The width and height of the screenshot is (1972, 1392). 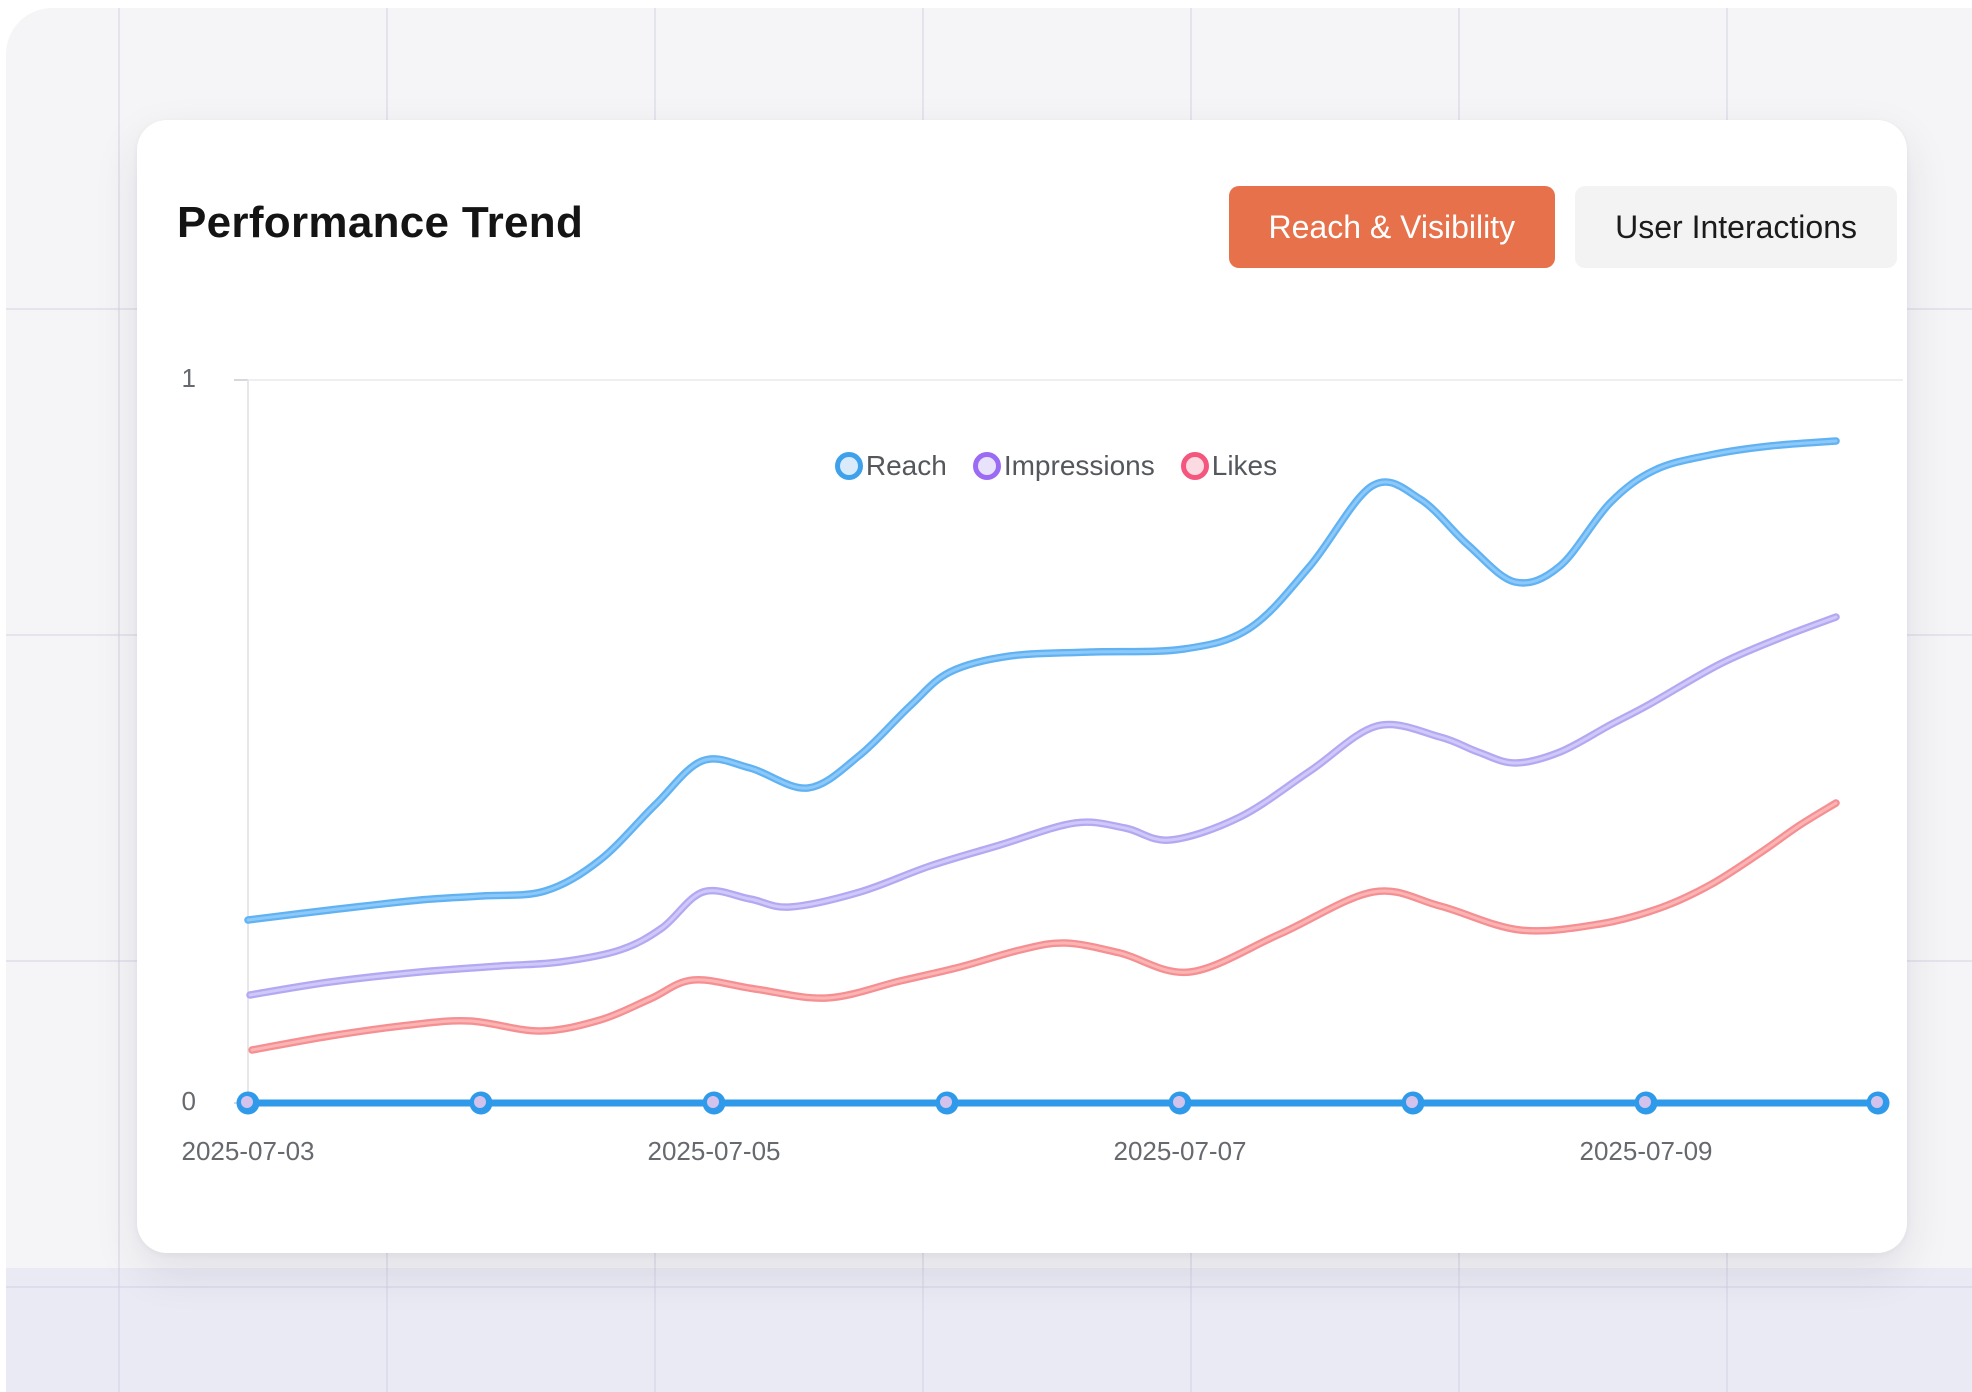 I want to click on tab-user-interactions: User Interactions, so click(x=1736, y=227).